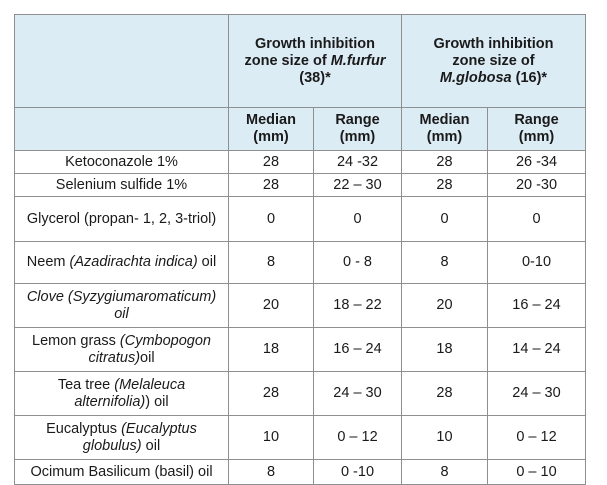 Image resolution: width=607 pixels, height=485 pixels. What do you see at coordinates (444, 129) in the screenshot?
I see `header-mg-median: Median (mm)` at bounding box center [444, 129].